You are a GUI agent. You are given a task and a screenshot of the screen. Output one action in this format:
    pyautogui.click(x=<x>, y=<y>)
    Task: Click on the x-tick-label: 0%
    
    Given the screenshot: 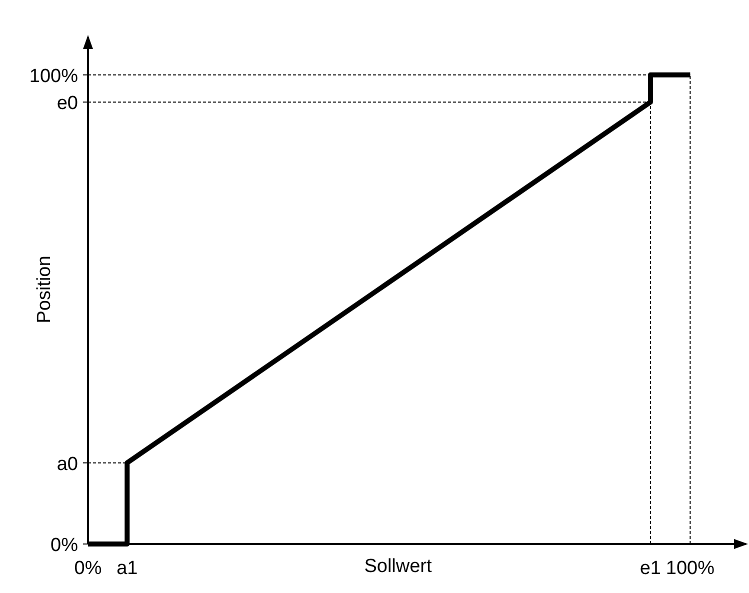 What is the action you would take?
    pyautogui.click(x=88, y=568)
    